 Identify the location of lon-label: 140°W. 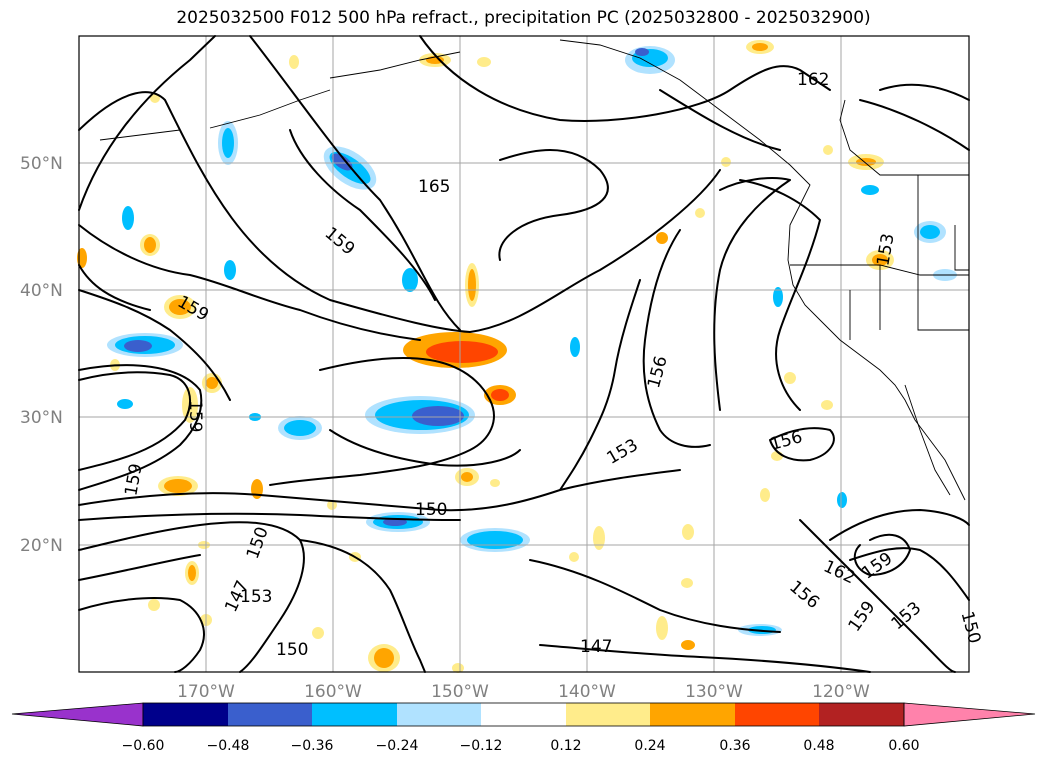
(587, 692).